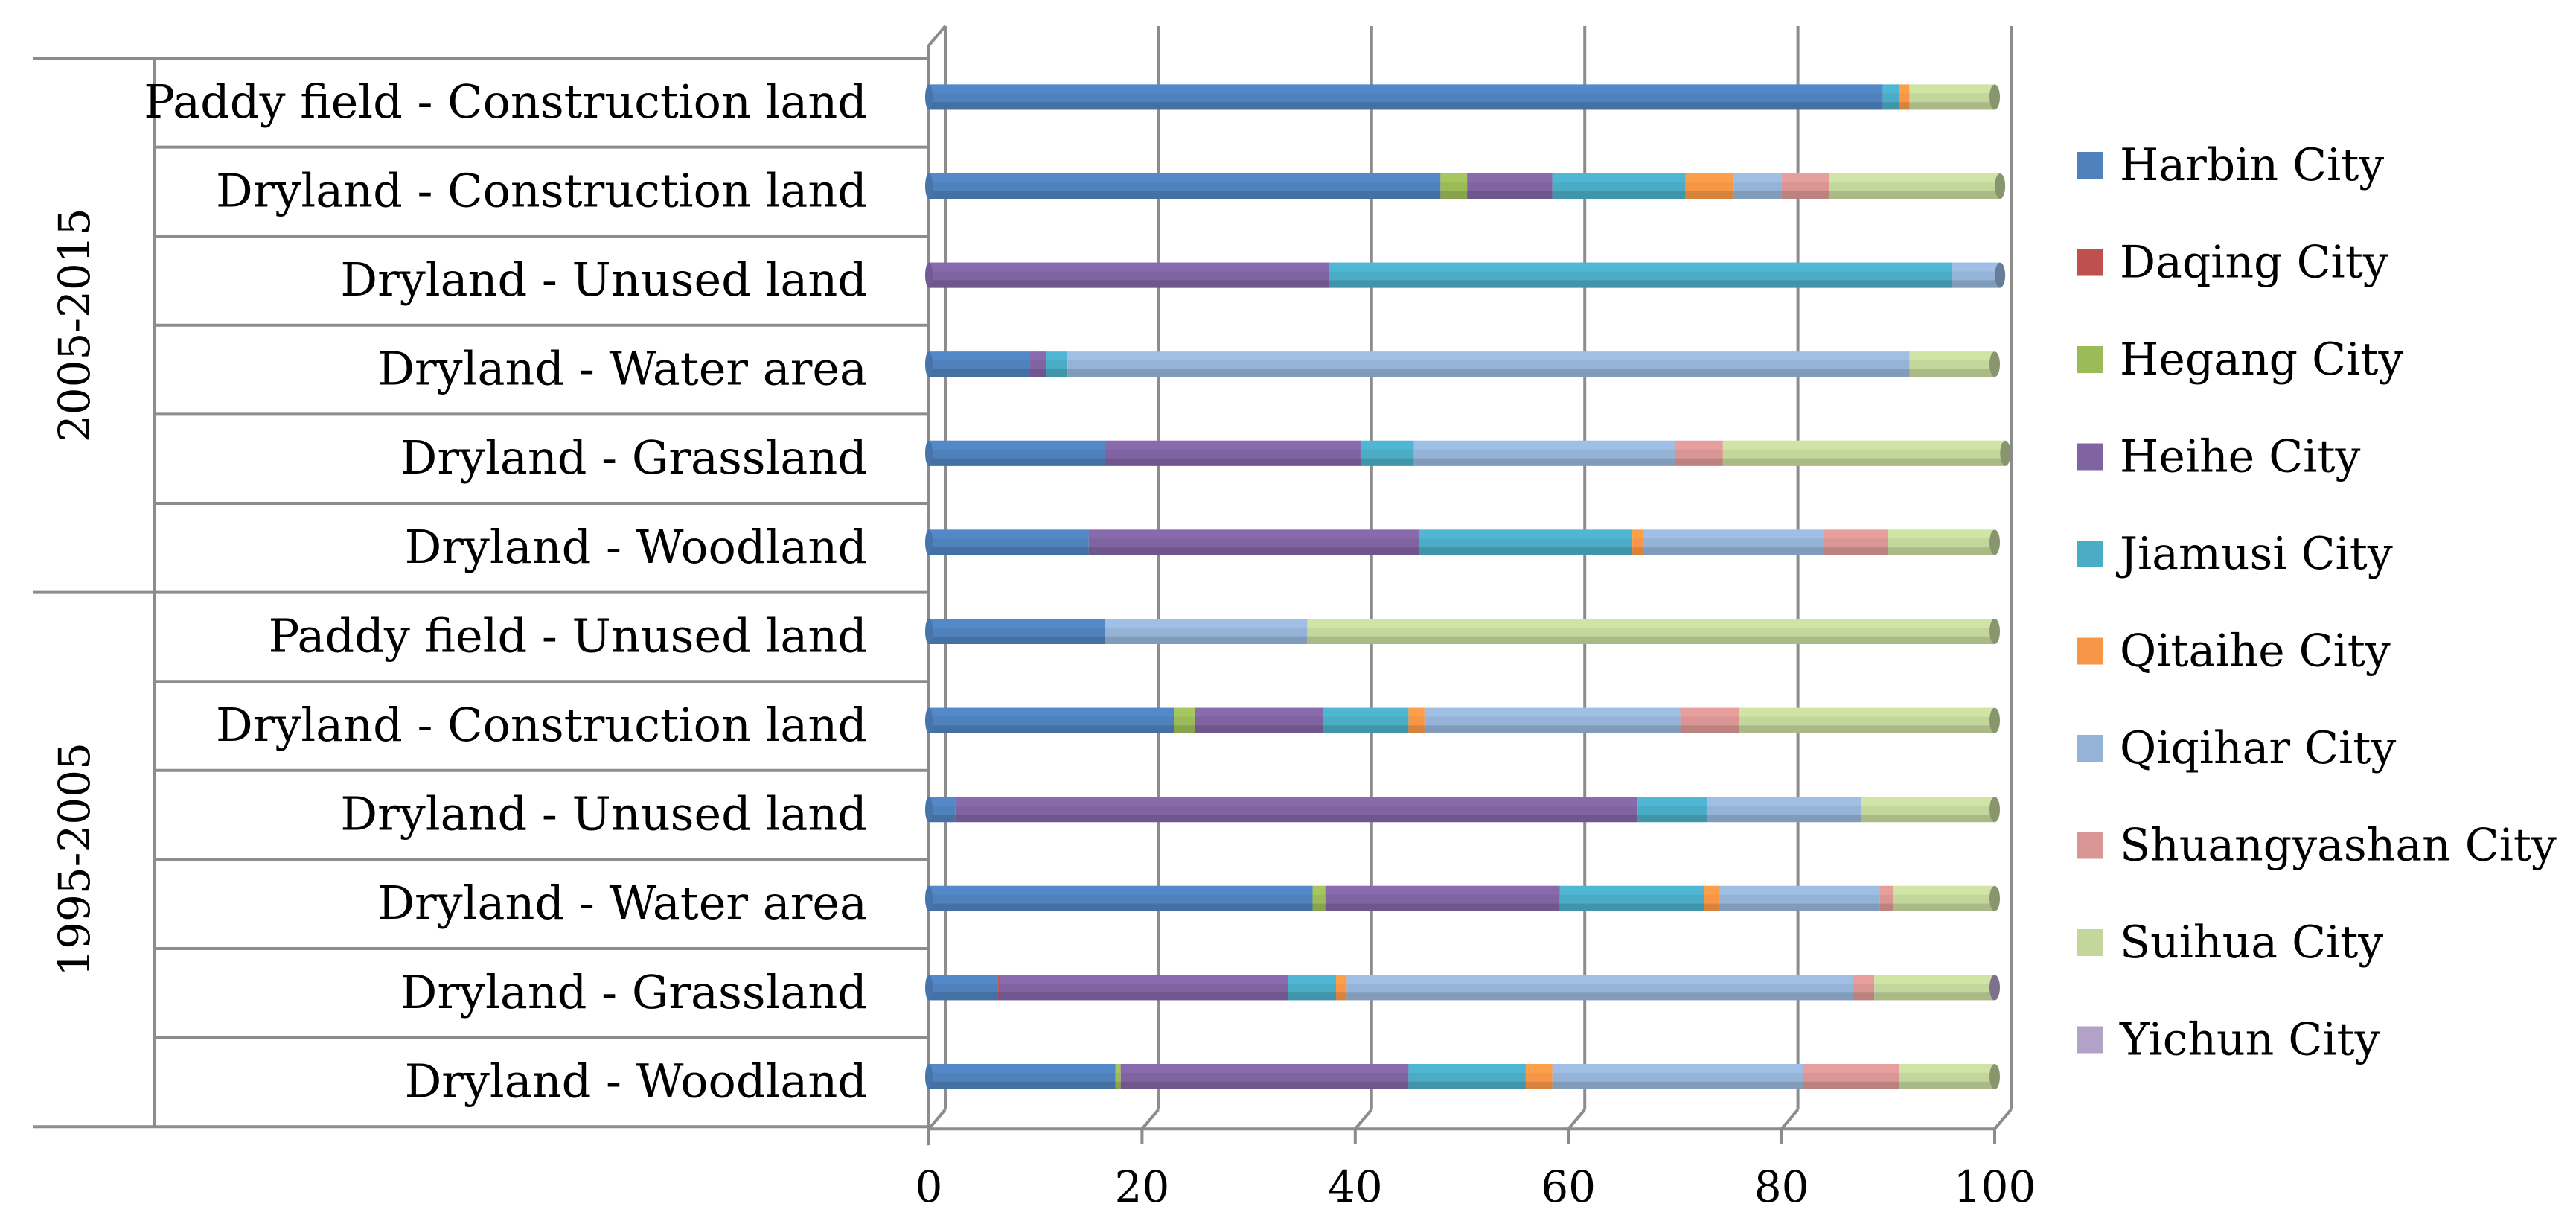 This screenshot has width=2576, height=1230. What do you see at coordinates (2255, 651) in the screenshot?
I see `legend-label: Qitaihe City` at bounding box center [2255, 651].